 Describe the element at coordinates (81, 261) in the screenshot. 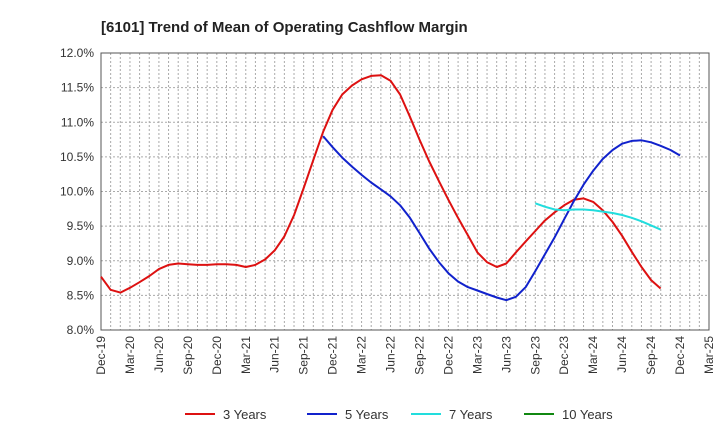

I see `y-tick-label: 9.0%` at that location.